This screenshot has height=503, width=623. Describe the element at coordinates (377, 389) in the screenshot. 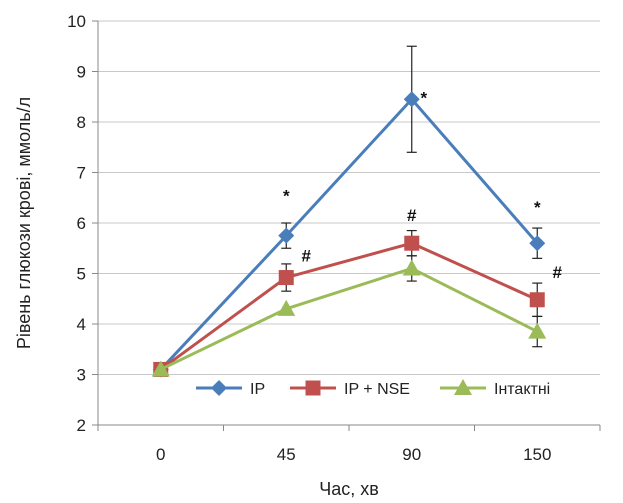

I see `legend-label: IP + NSE` at that location.